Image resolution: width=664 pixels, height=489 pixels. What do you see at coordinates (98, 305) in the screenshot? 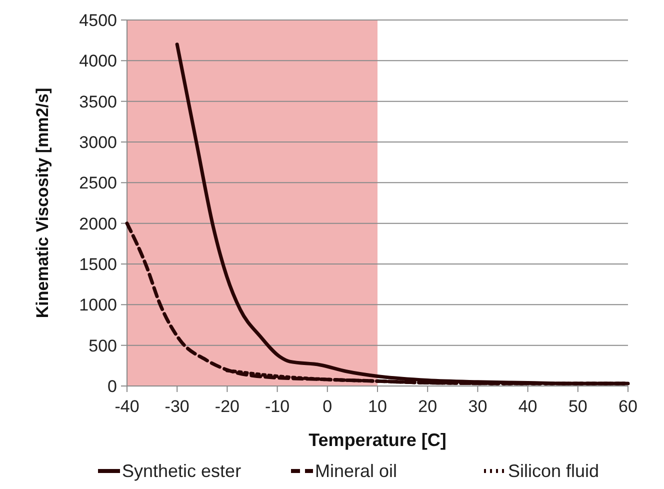
I see `y-tick-label: 1000` at bounding box center [98, 305].